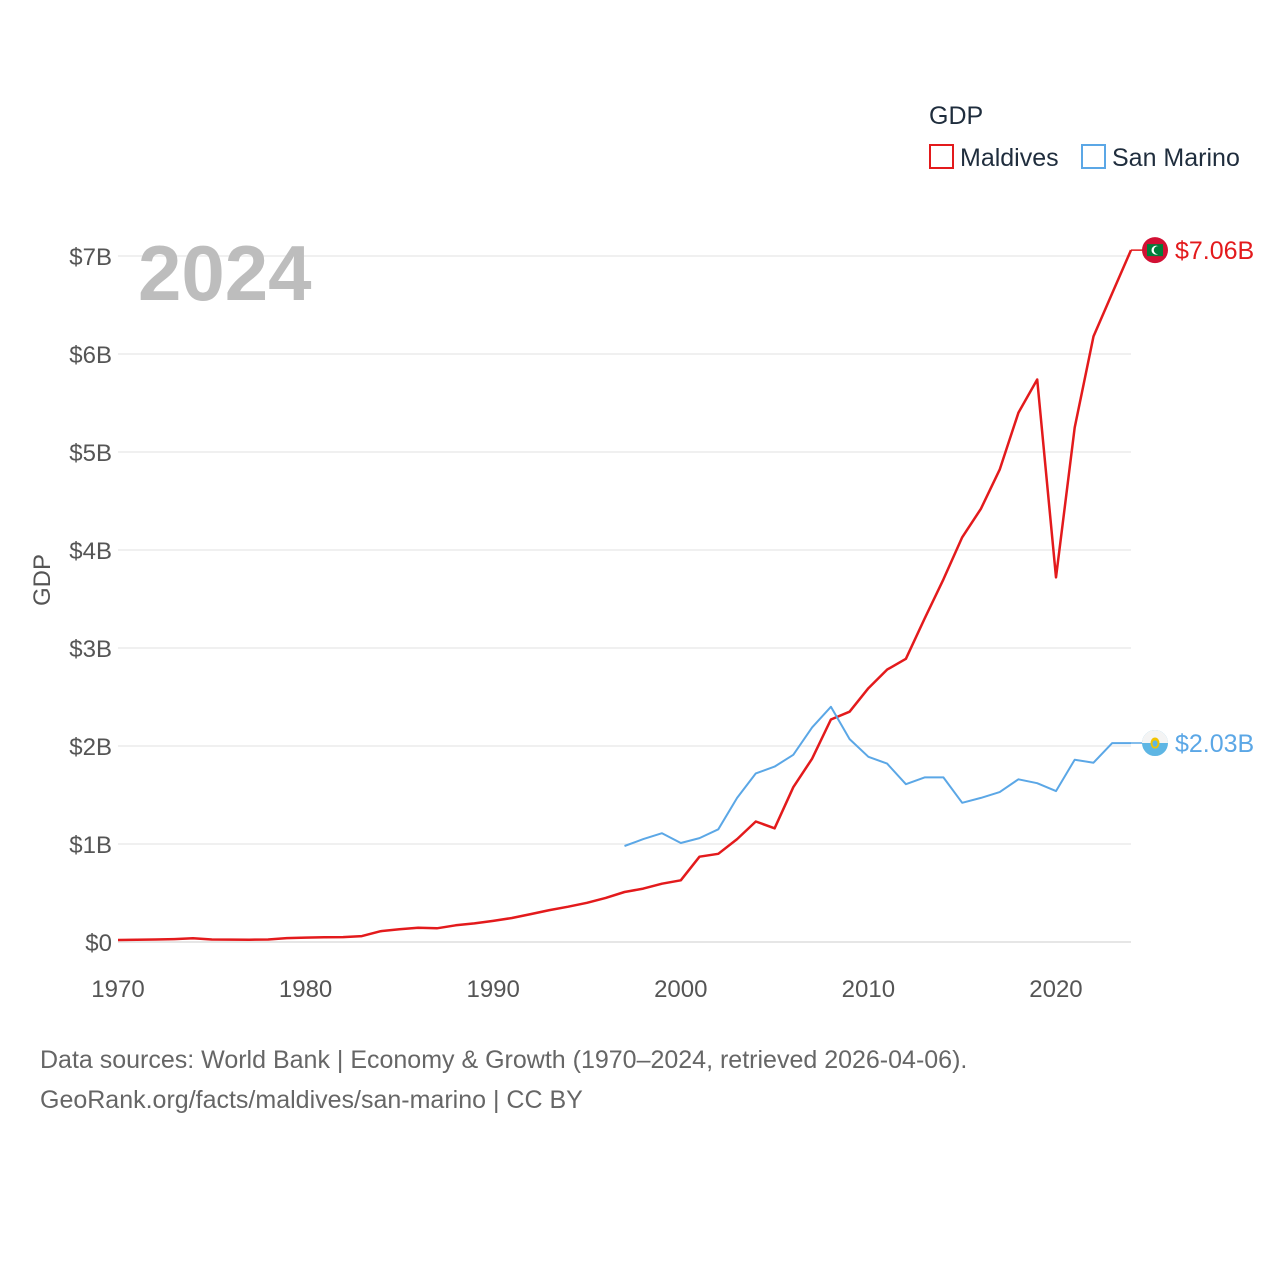 Image resolution: width=1280 pixels, height=1280 pixels. I want to click on legend-swatch-san-marino, so click(1093, 156).